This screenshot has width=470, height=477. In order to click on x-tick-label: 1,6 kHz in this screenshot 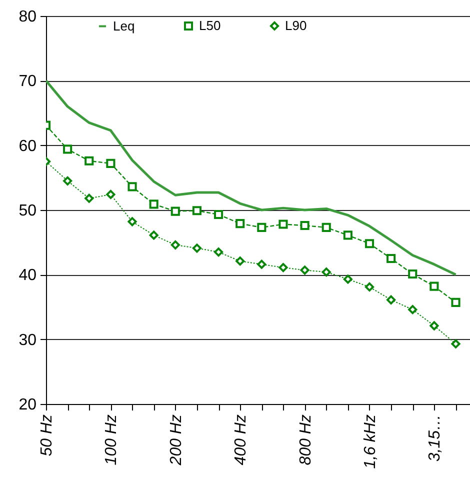, I will do `click(370, 441)`.